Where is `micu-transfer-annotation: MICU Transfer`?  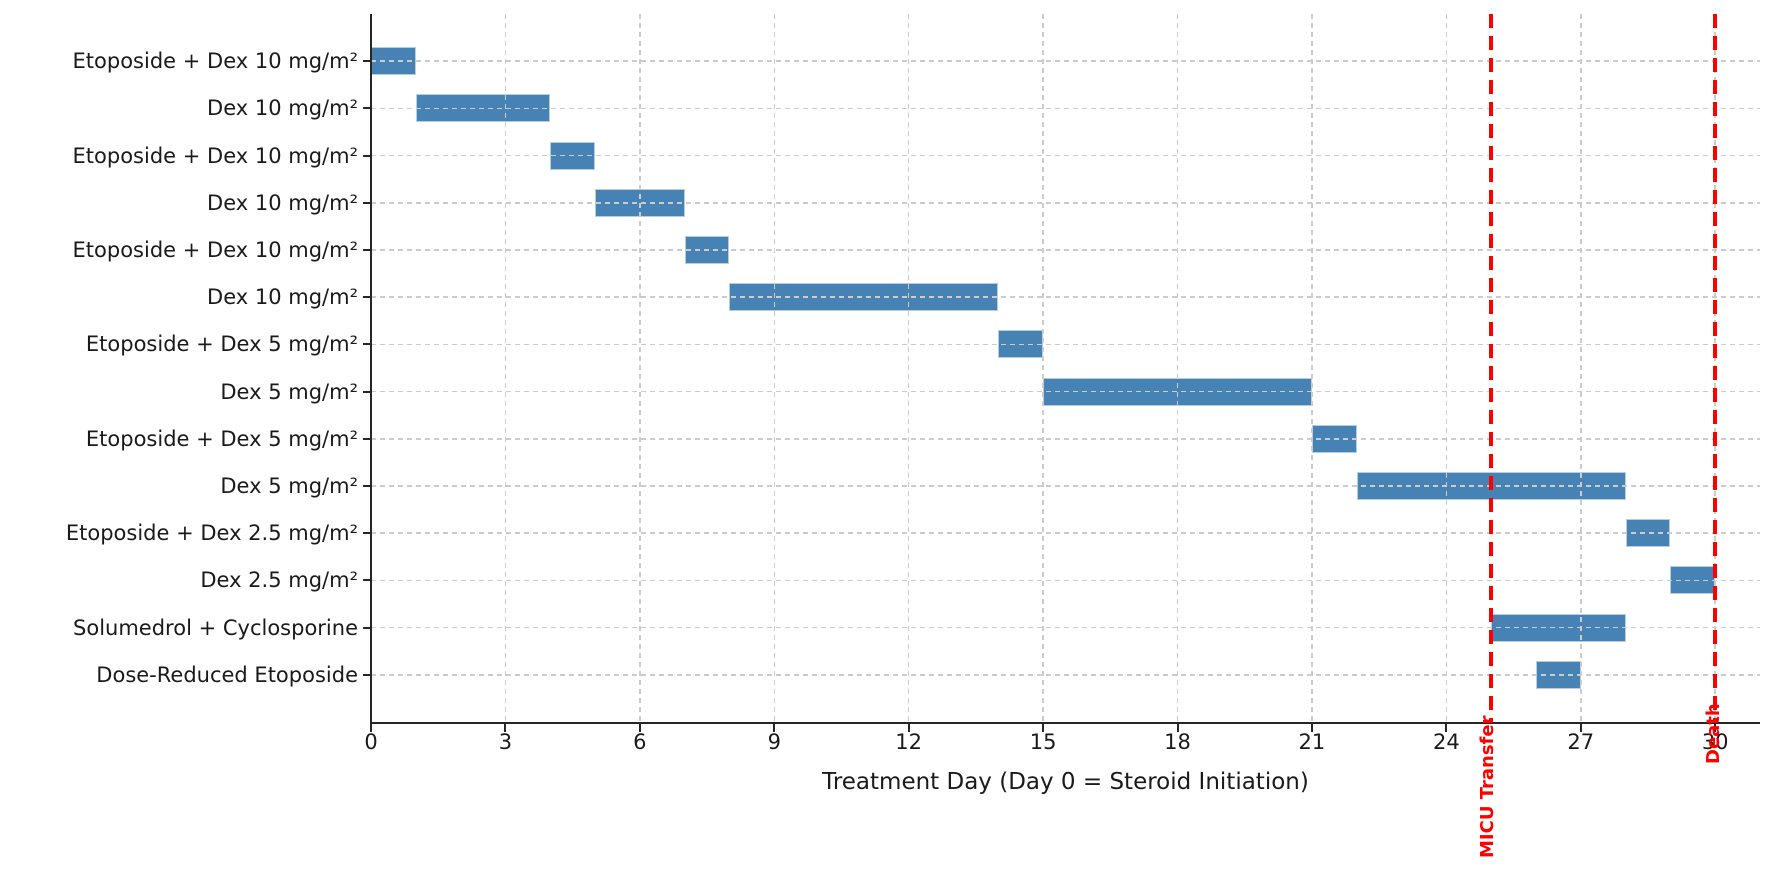 micu-transfer-annotation: MICU Transfer is located at coordinates (1488, 786).